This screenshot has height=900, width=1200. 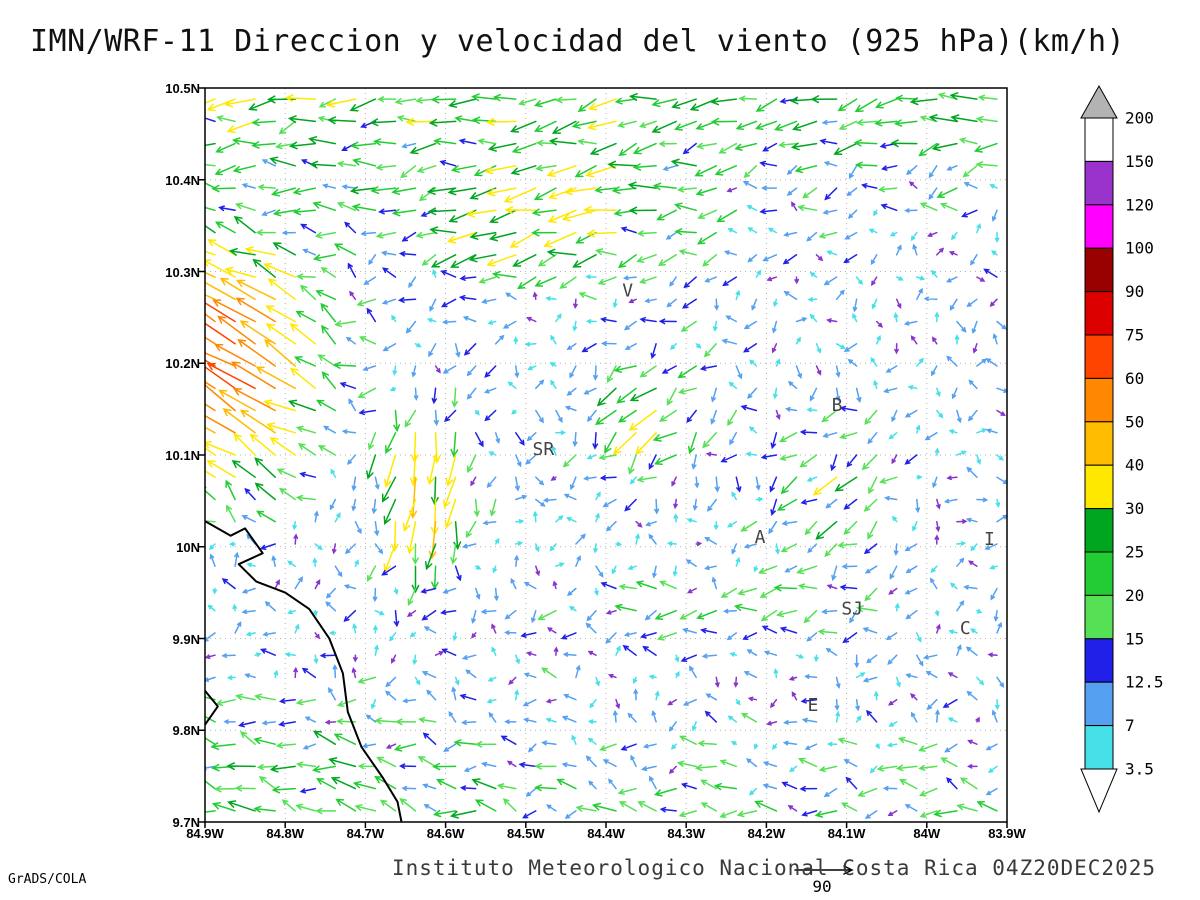 I want to click on y-tick-label: 10.5N, so click(x=182, y=88).